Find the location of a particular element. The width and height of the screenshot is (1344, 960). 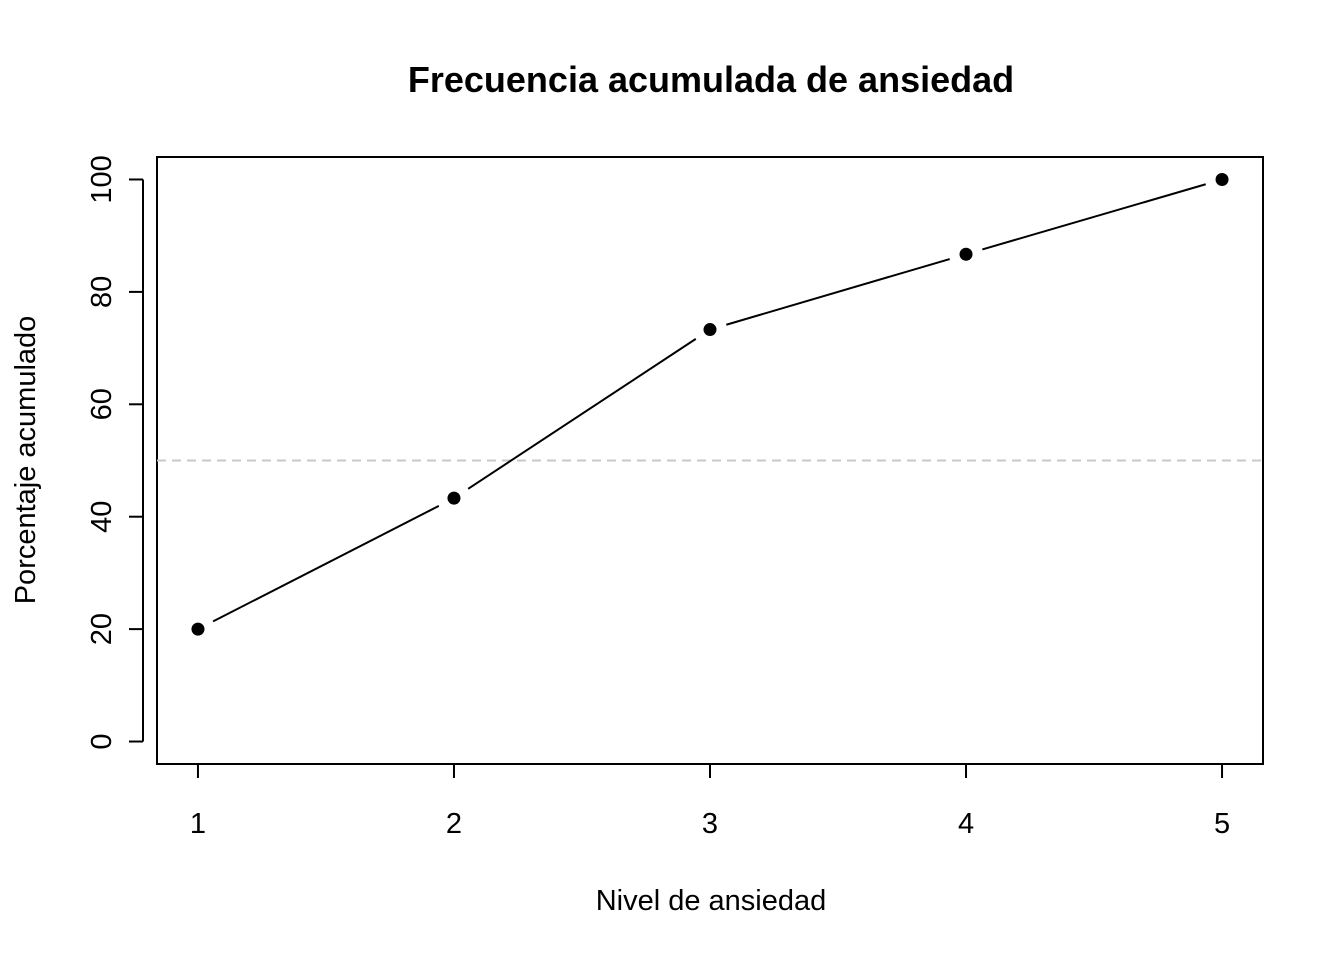

y-tick-label: 20 is located at coordinates (102, 629).